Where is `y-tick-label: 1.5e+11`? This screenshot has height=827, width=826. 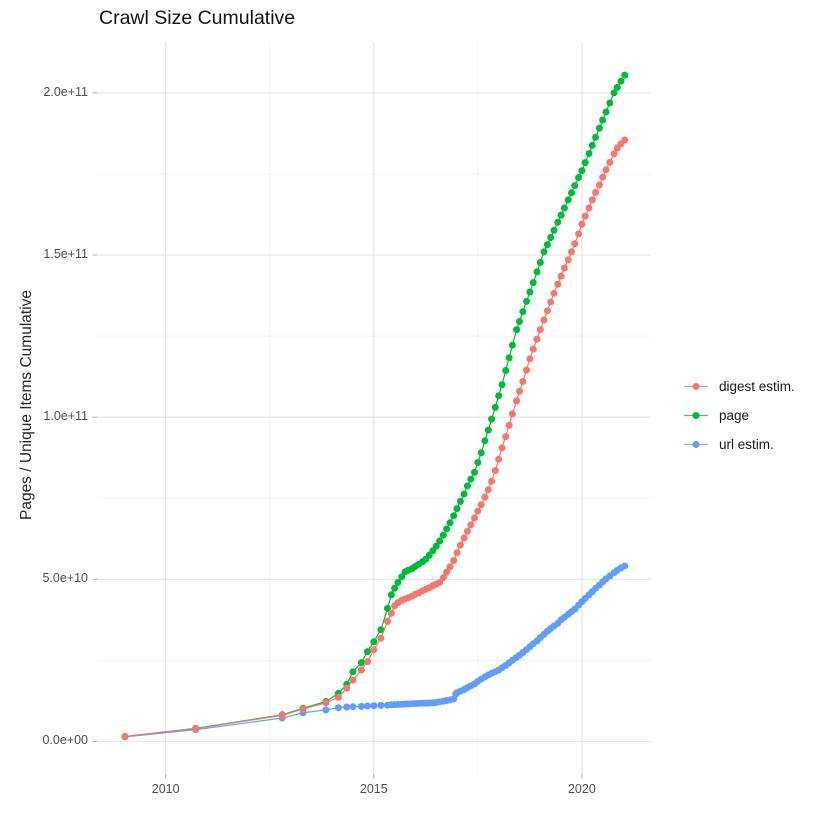
y-tick-label: 1.5e+11 is located at coordinates (65, 254).